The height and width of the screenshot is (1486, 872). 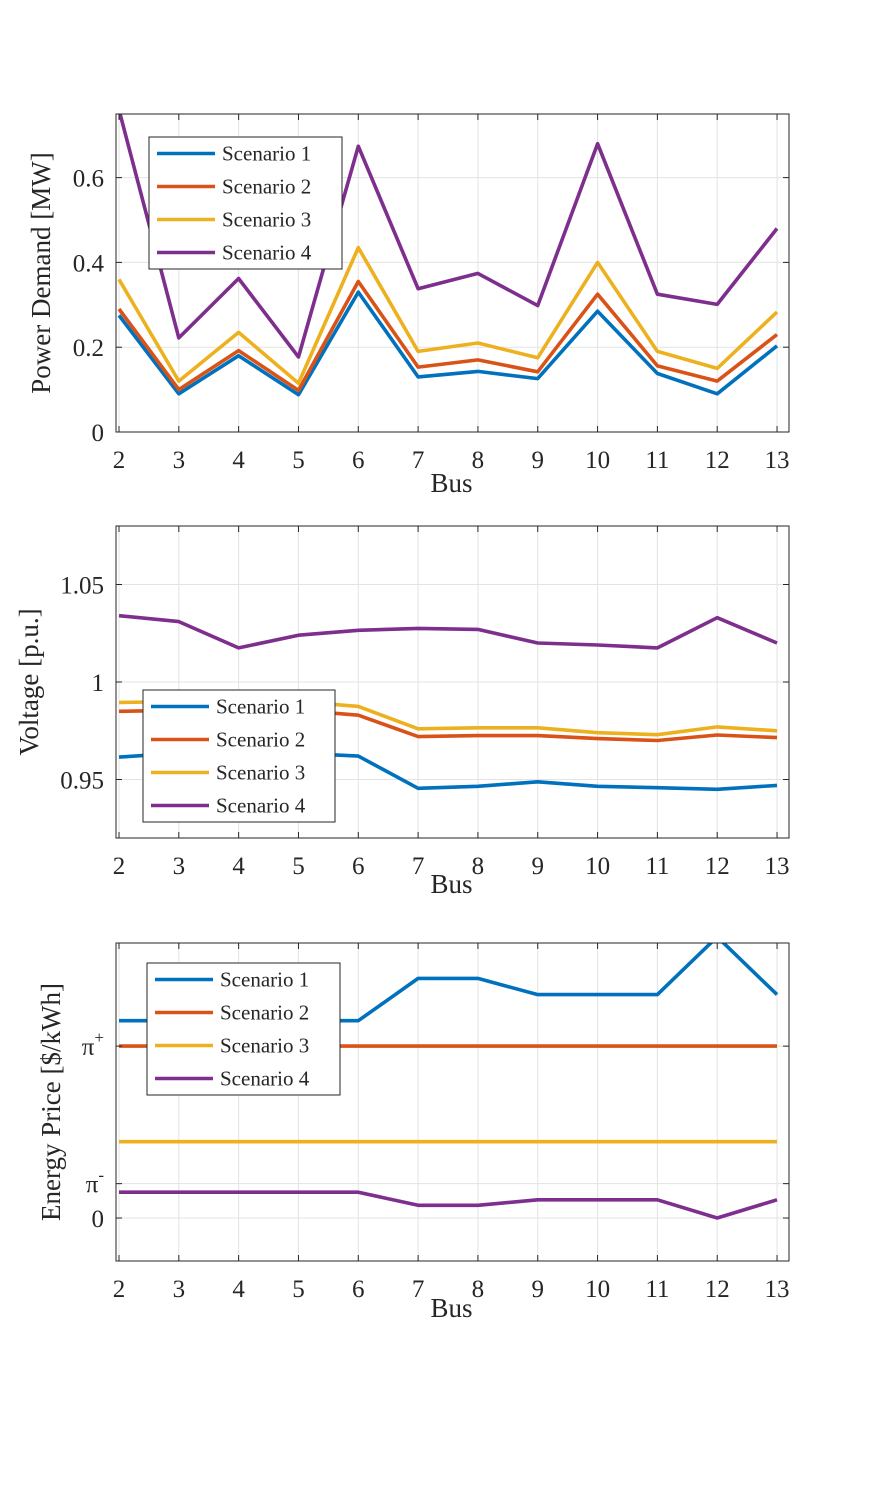 I want to click on y-tick-label: 0.4, so click(x=89, y=263).